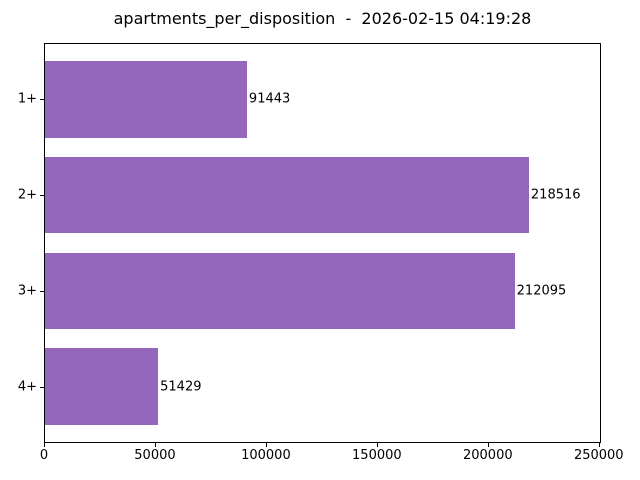 This screenshot has width=640, height=480. What do you see at coordinates (286, 195) in the screenshot?
I see `bar-2+` at bounding box center [286, 195].